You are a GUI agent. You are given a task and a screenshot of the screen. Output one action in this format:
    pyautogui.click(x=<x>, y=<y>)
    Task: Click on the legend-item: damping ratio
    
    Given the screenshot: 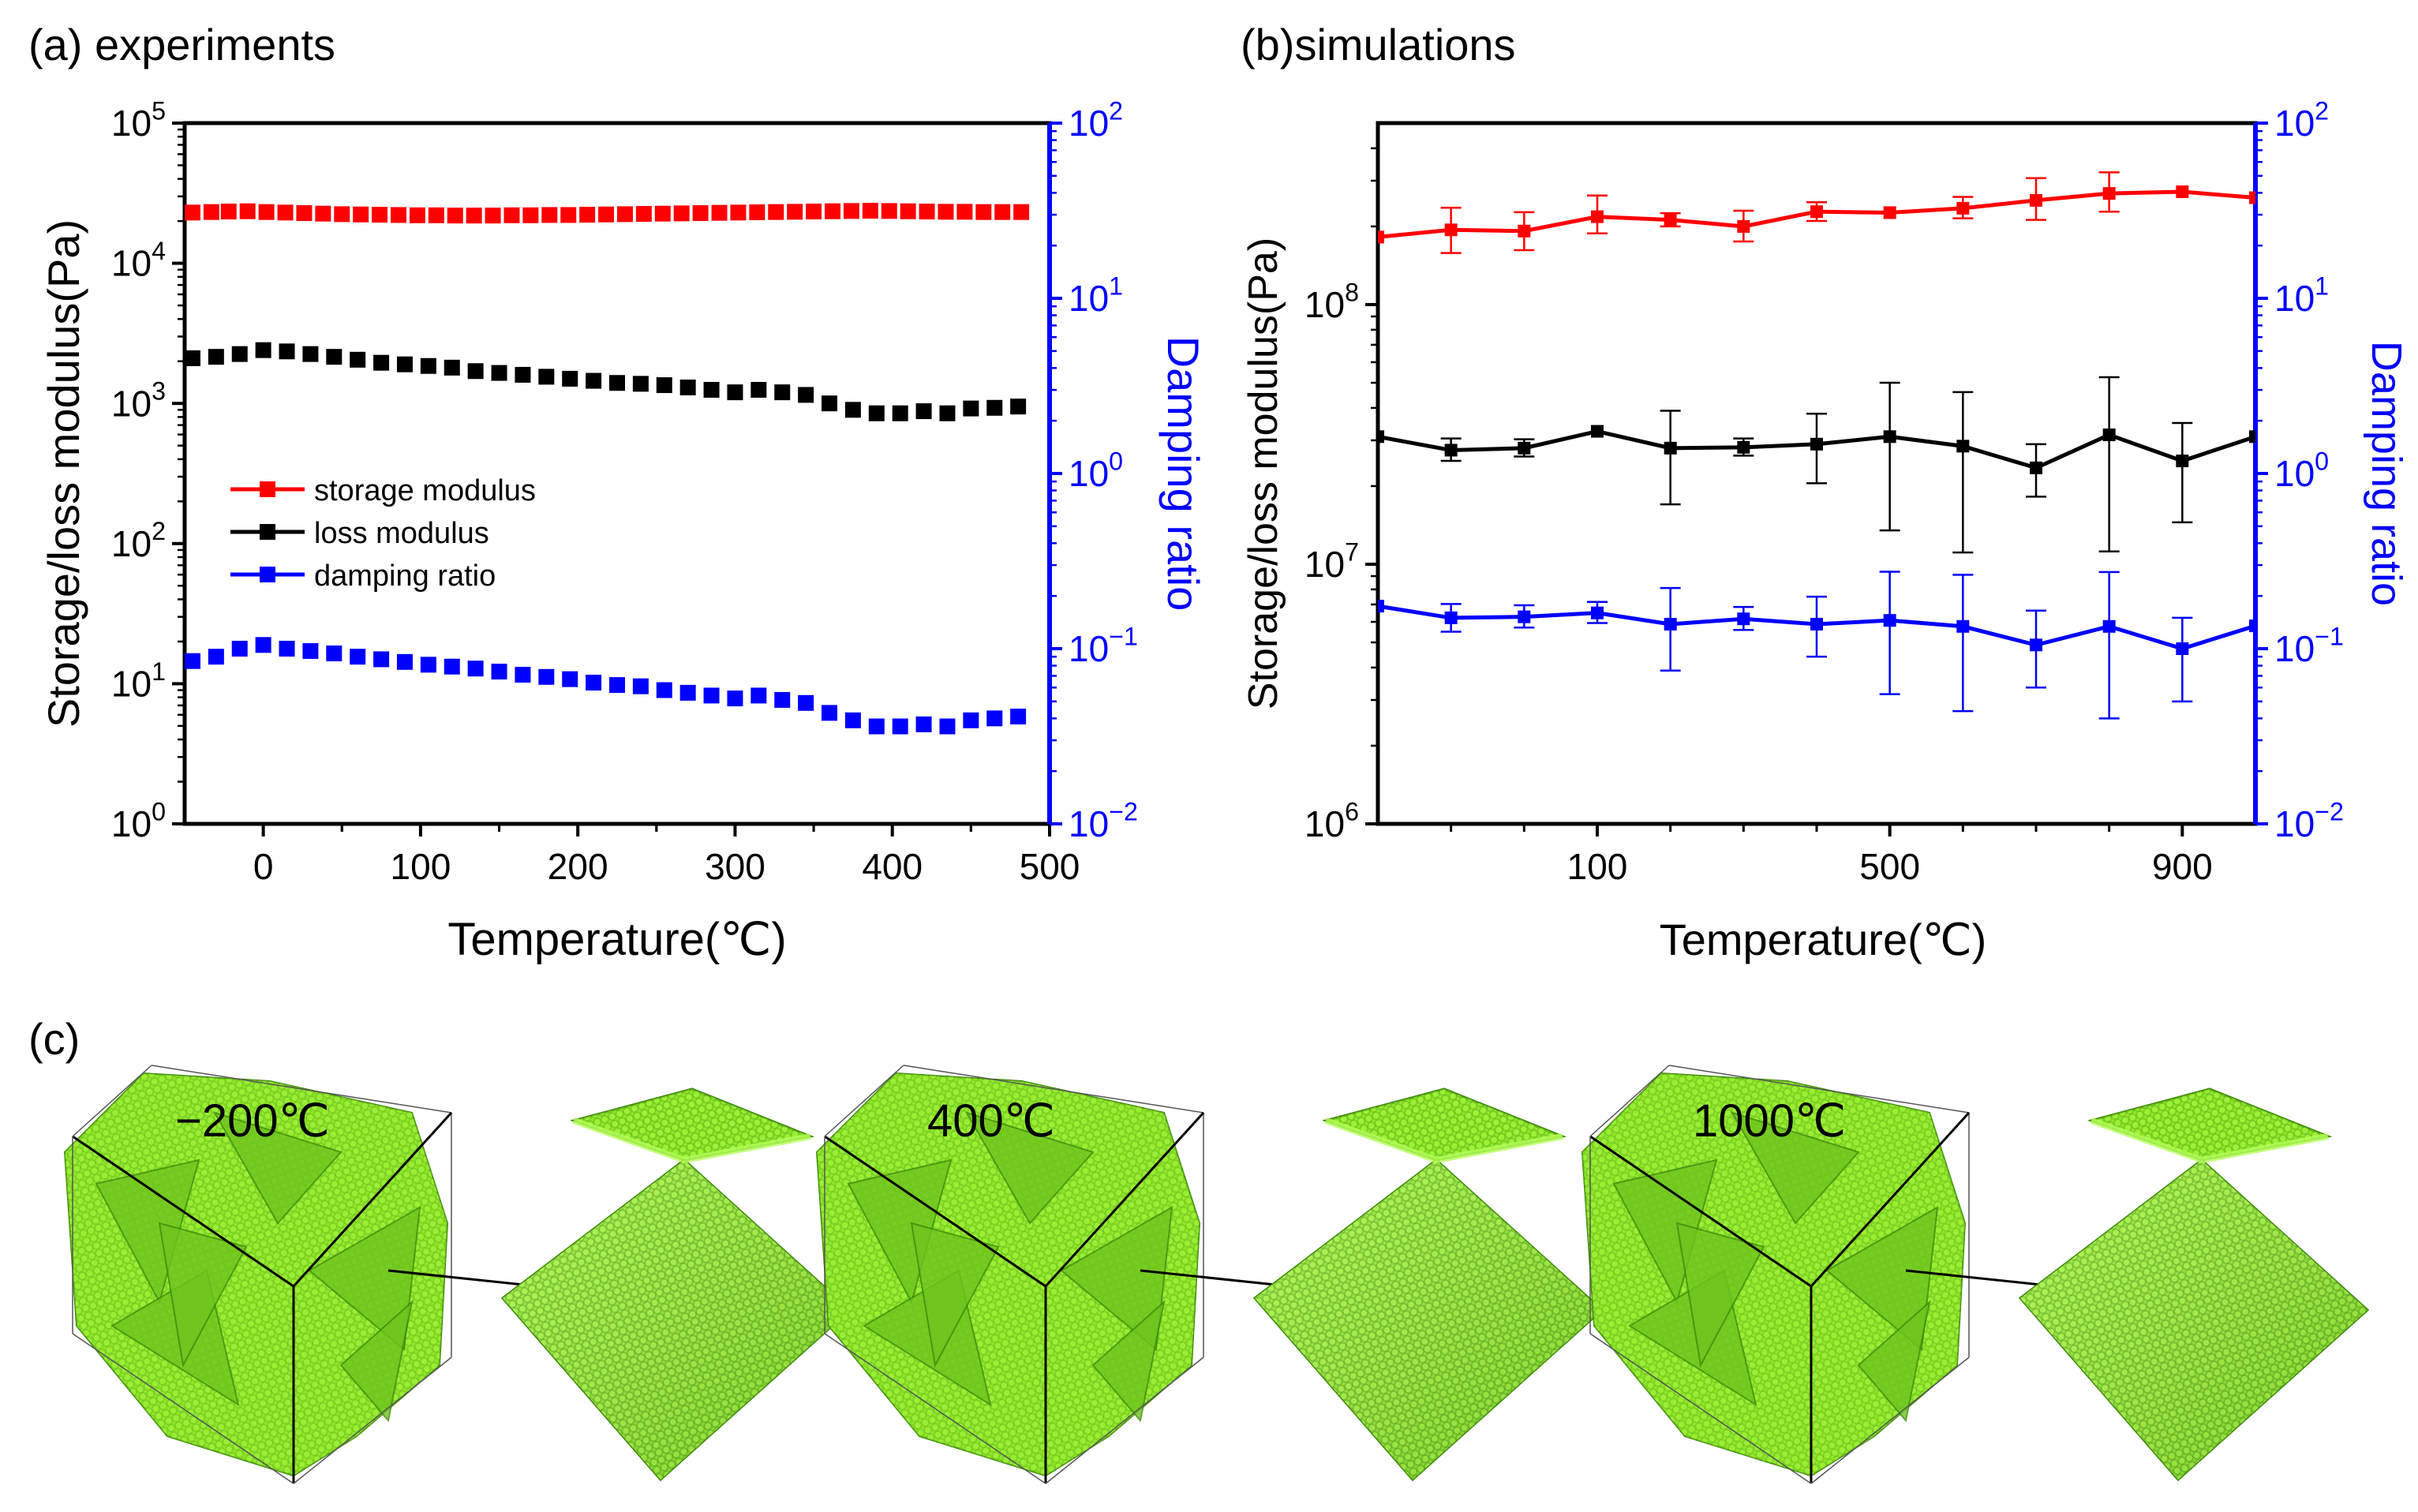 What is the action you would take?
    pyautogui.click(x=363, y=576)
    